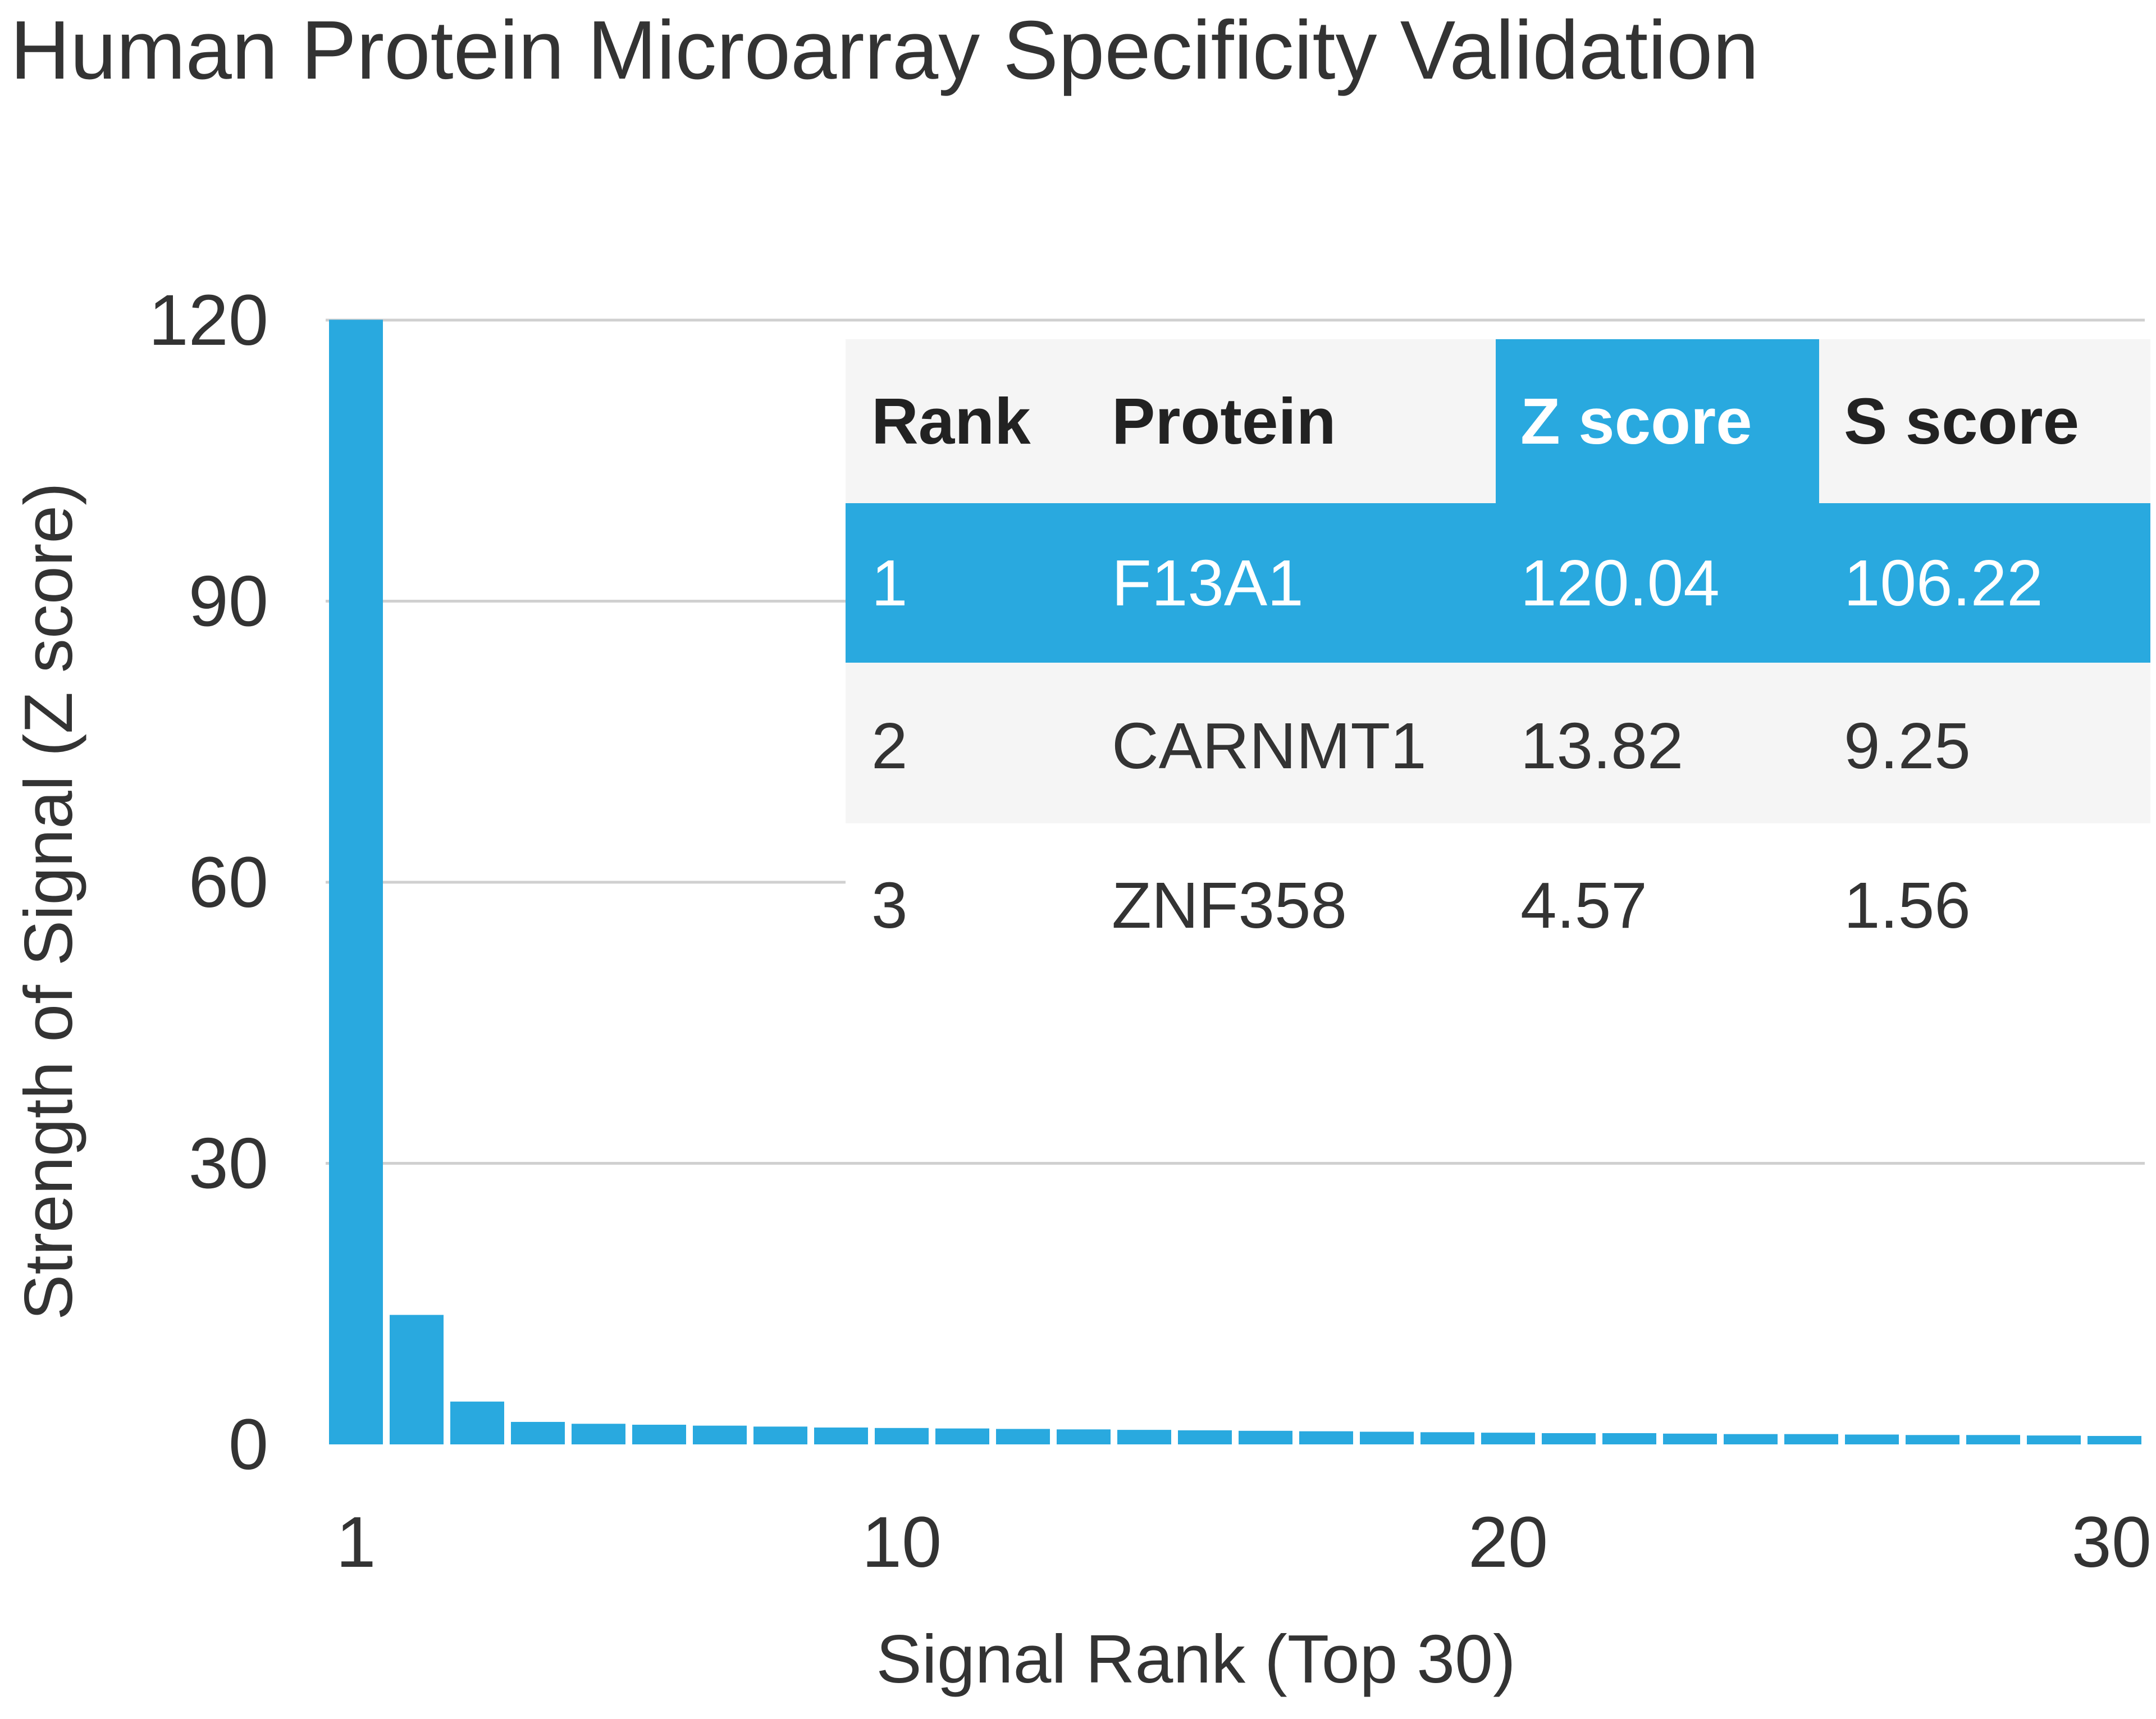 The width and height of the screenshot is (2156, 1719). Describe the element at coordinates (248, 1445) in the screenshot. I see `y-tick-label: 0` at that location.